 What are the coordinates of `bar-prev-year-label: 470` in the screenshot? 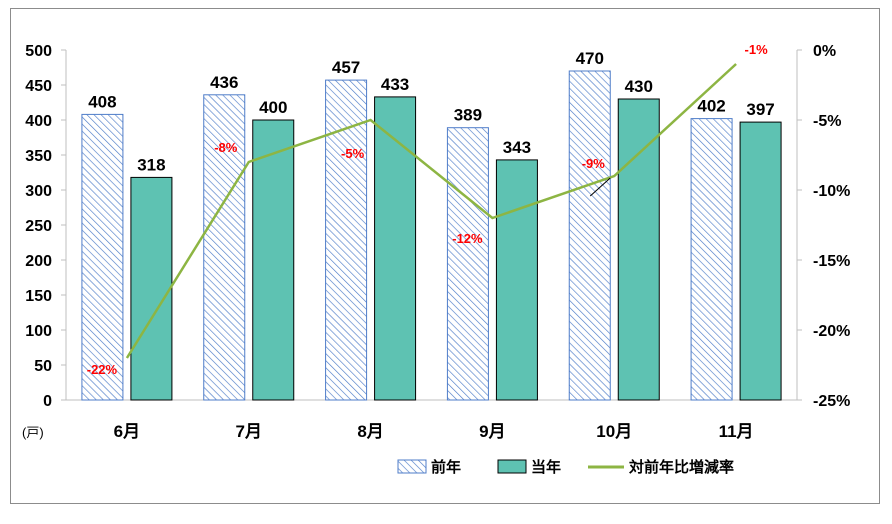 It's located at (590, 58).